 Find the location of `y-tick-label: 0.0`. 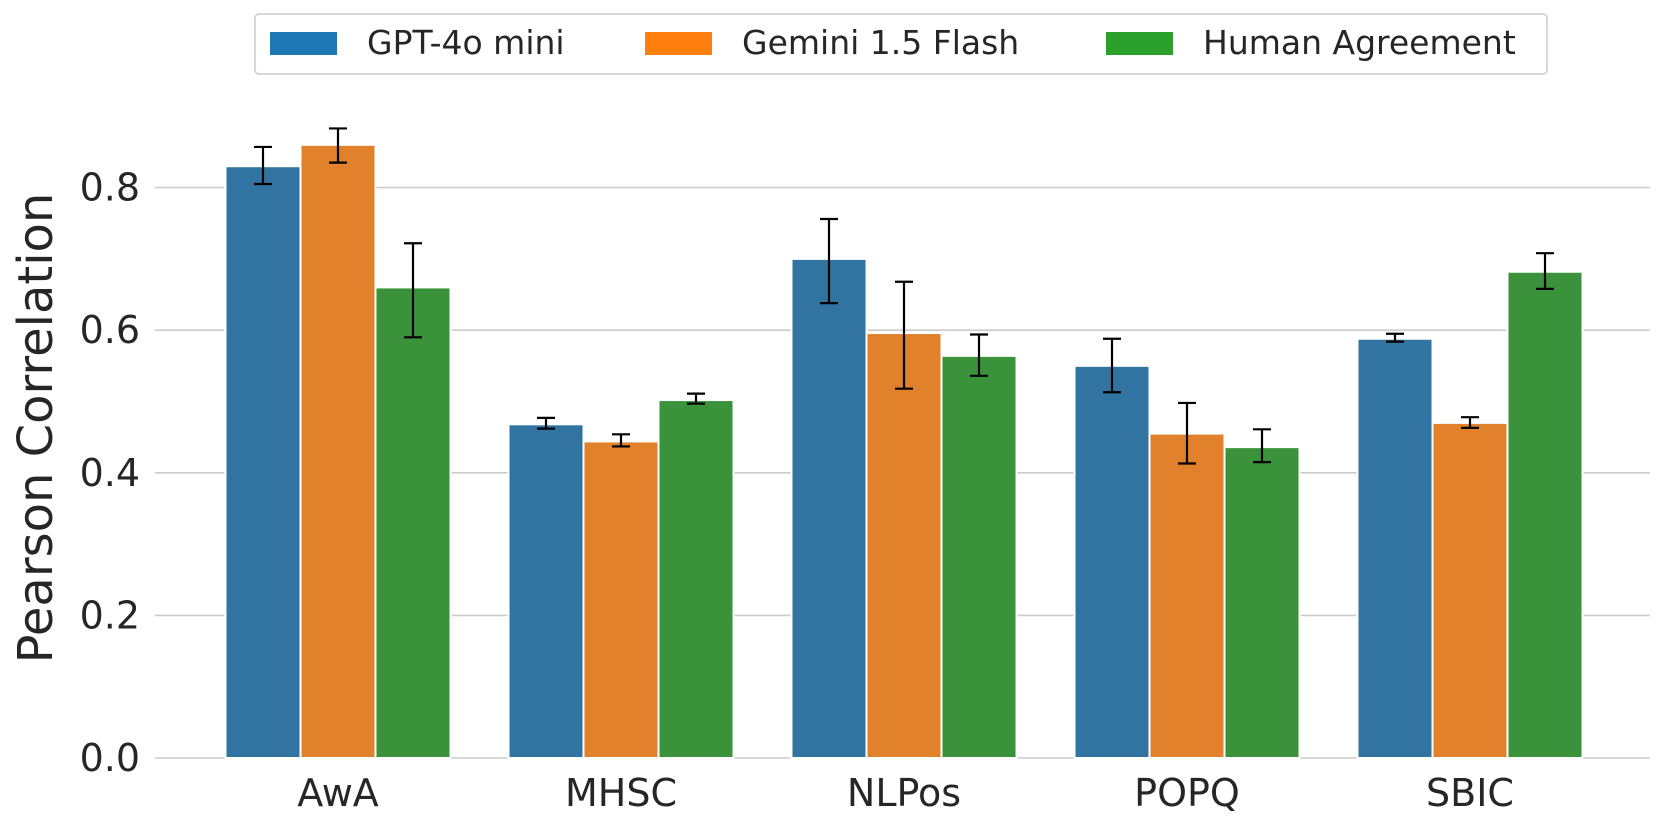

y-tick-label: 0.0 is located at coordinates (110, 758).